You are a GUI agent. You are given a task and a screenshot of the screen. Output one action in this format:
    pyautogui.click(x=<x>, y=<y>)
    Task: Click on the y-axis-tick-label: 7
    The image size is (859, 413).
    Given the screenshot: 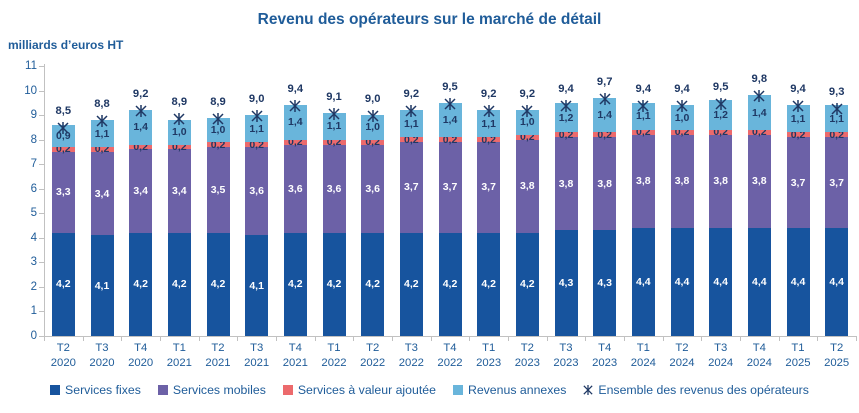 What is the action you would take?
    pyautogui.click(x=33, y=164)
    